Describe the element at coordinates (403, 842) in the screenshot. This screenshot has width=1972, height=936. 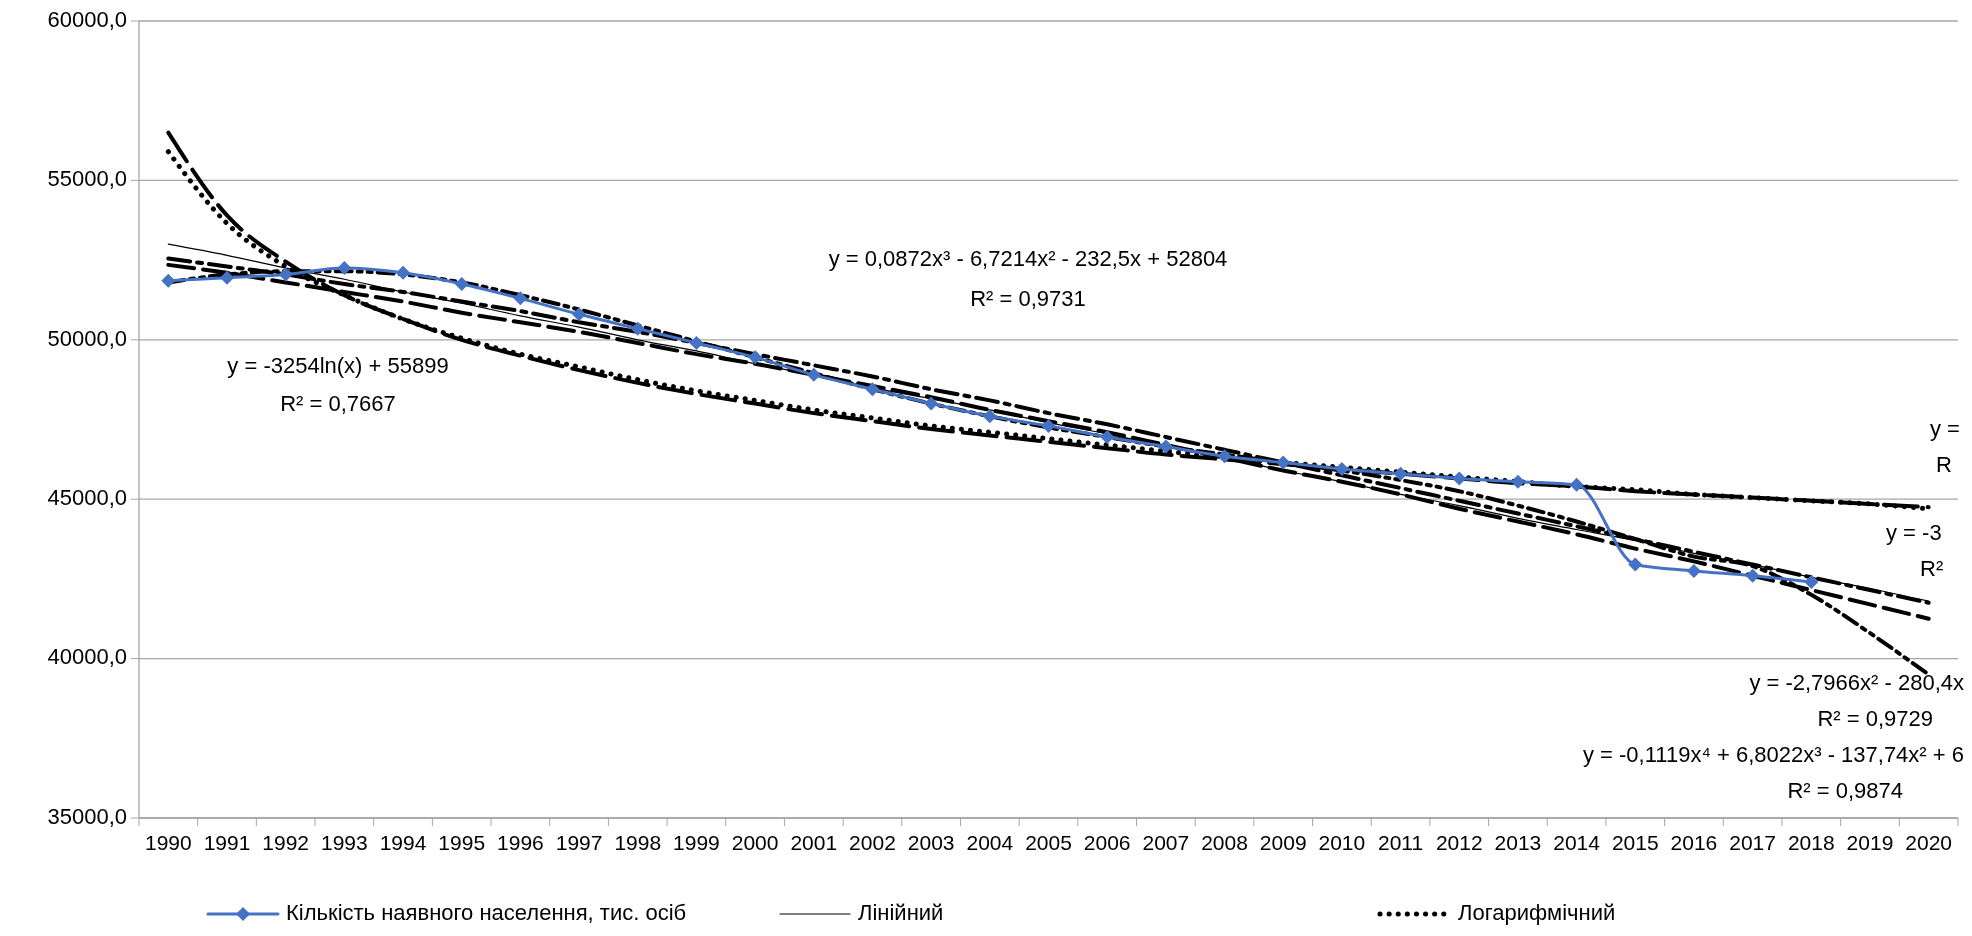
I see `x-tick-label: 1994` at that location.